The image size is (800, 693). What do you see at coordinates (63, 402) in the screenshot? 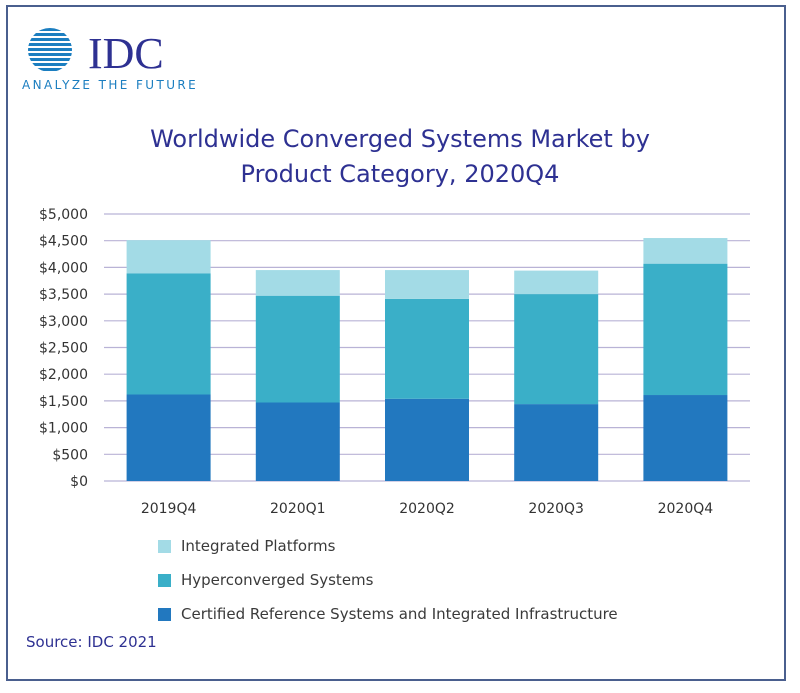
I see `y-tick-label: $1,500` at bounding box center [63, 402].